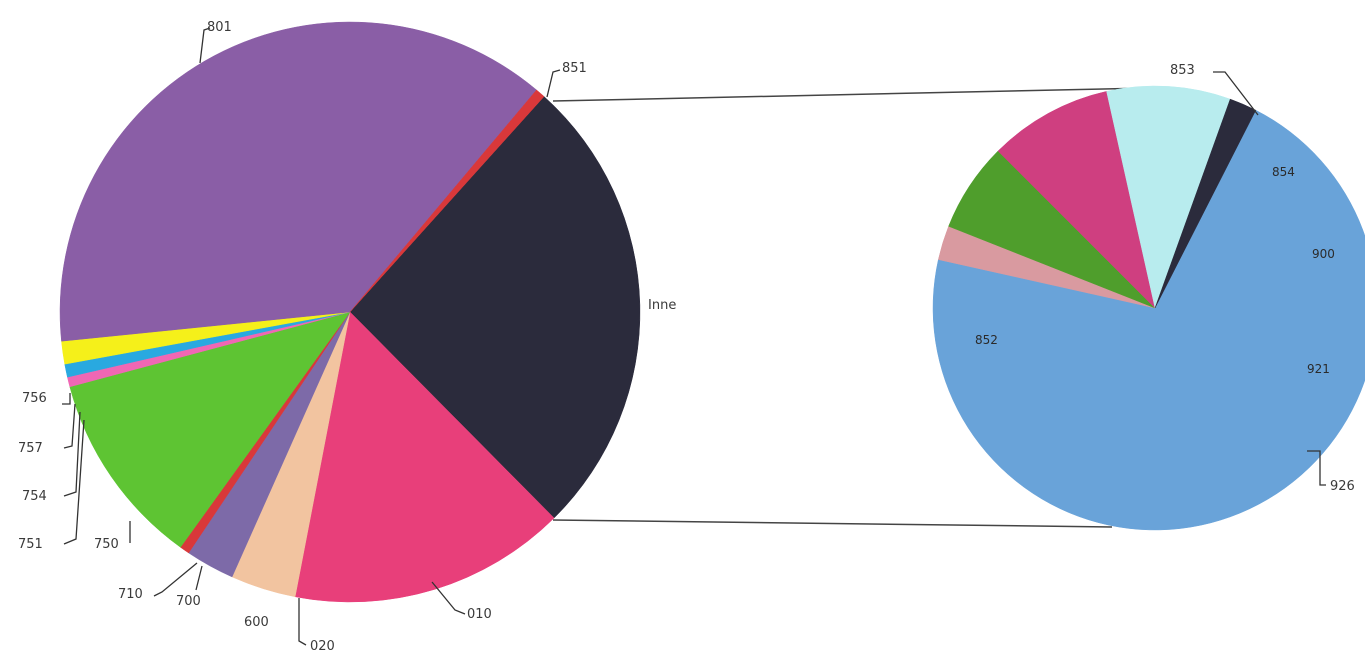 The image size is (1365, 653). I want to click on label-710: 710, so click(130, 594).